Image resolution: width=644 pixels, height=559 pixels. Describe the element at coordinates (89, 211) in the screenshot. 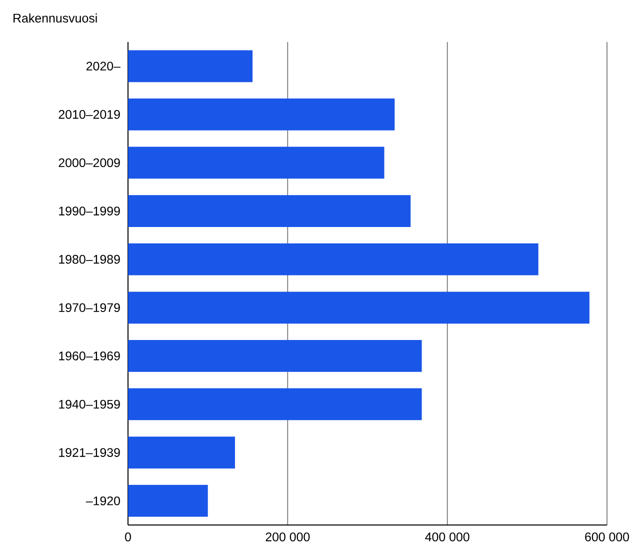

I see `y-tick-label: 1990–1999` at that location.